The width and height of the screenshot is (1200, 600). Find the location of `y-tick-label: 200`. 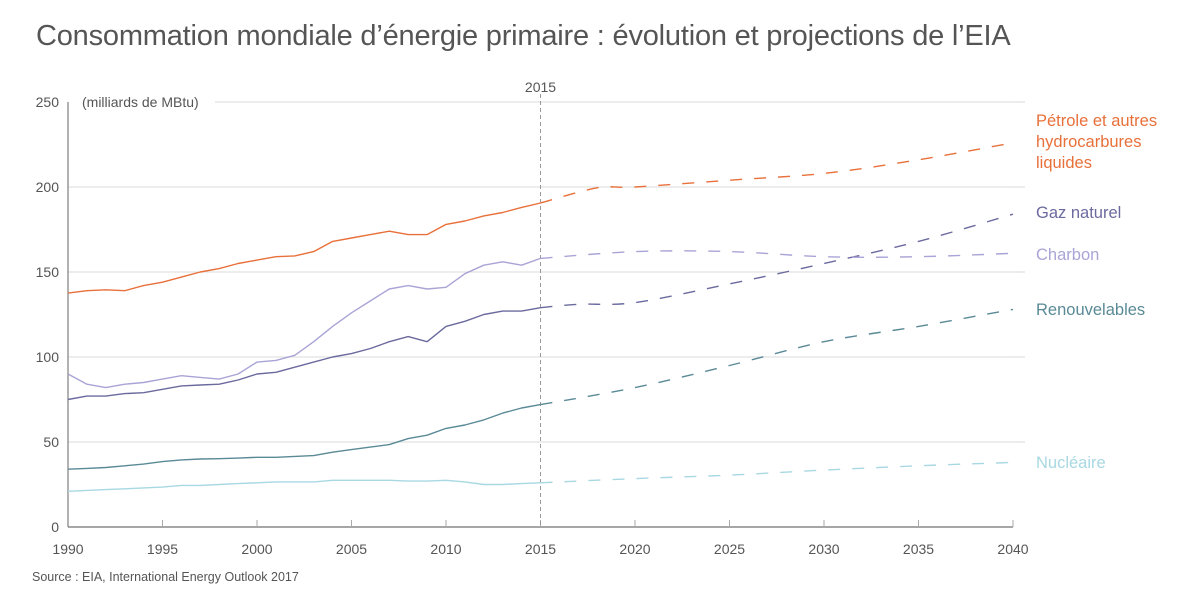

y-tick-label: 200 is located at coordinates (48, 187).